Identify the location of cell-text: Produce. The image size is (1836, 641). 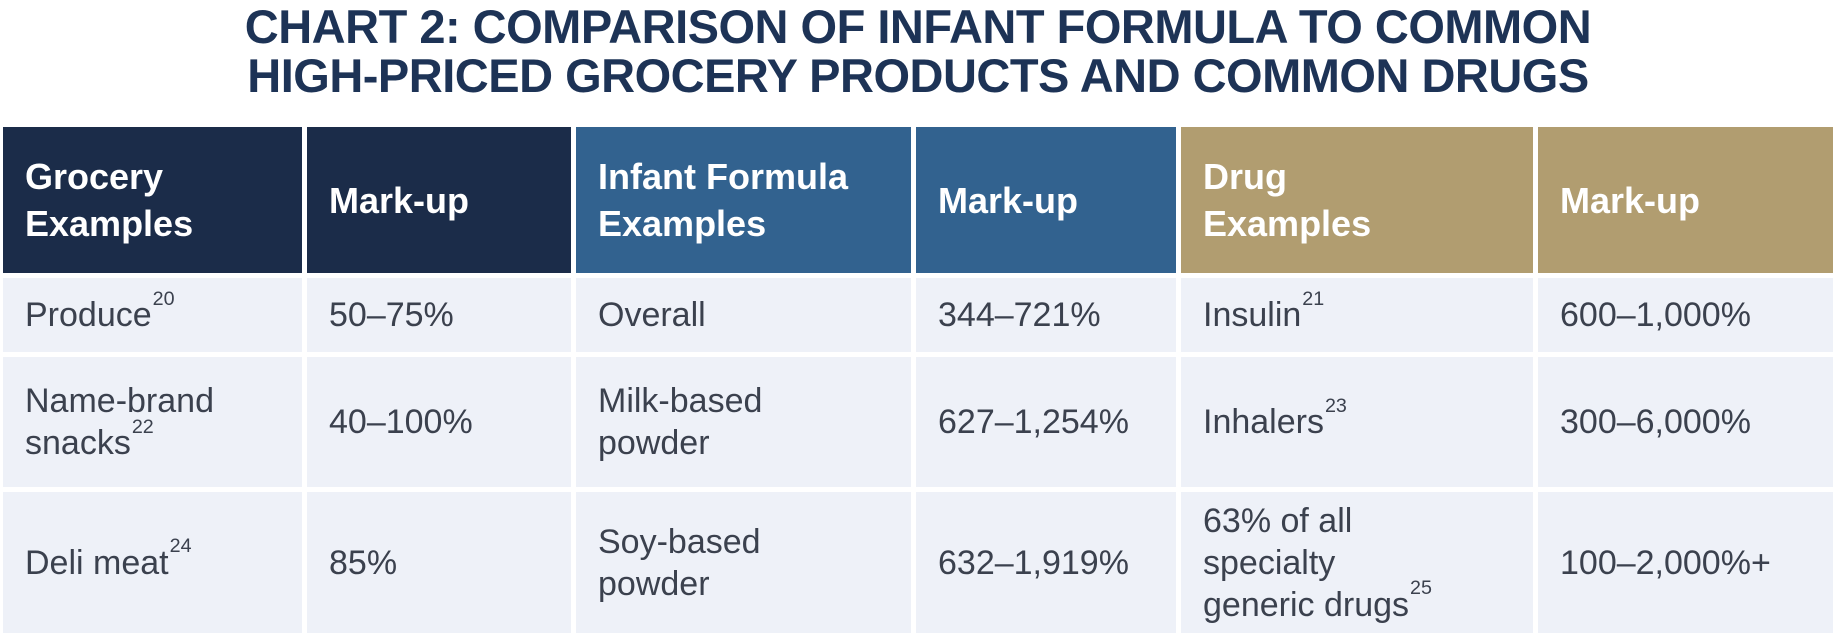
(88, 315).